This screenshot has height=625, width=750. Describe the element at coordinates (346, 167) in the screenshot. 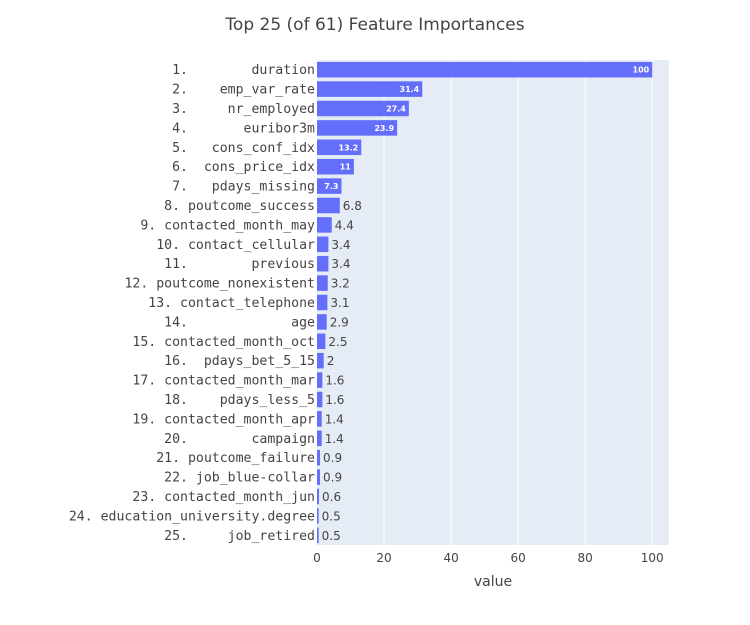

I see `bar-value-label: 11` at that location.